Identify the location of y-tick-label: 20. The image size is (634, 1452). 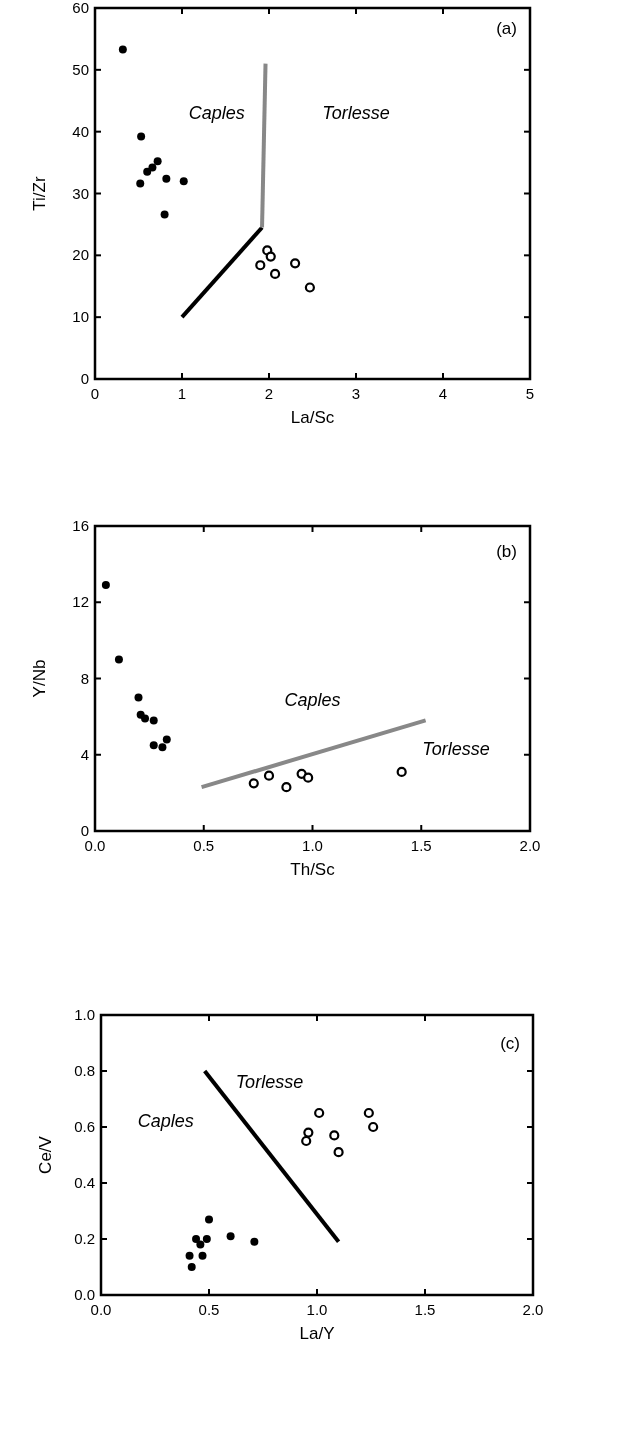
(80, 255).